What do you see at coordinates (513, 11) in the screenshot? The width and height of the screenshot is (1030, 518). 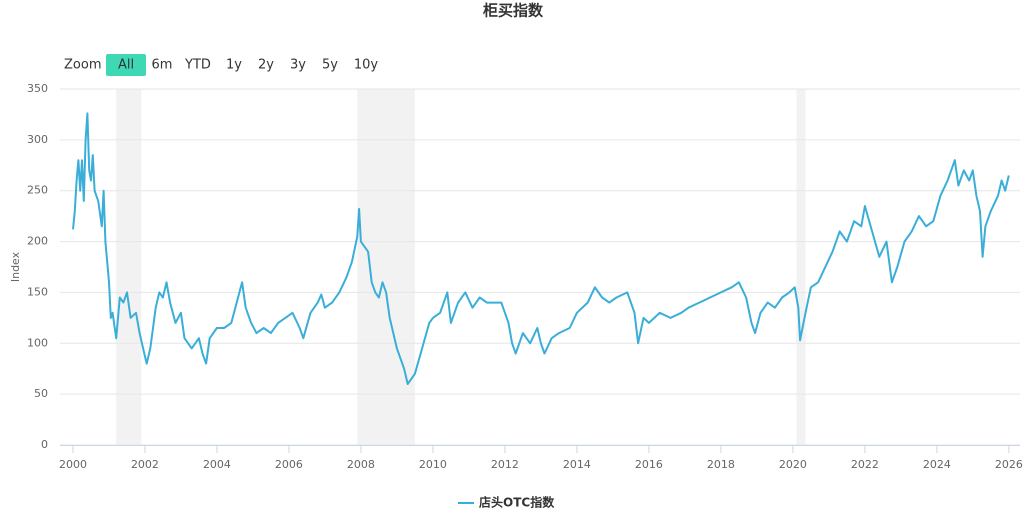 I see `chart-title: 柜买指数` at bounding box center [513, 11].